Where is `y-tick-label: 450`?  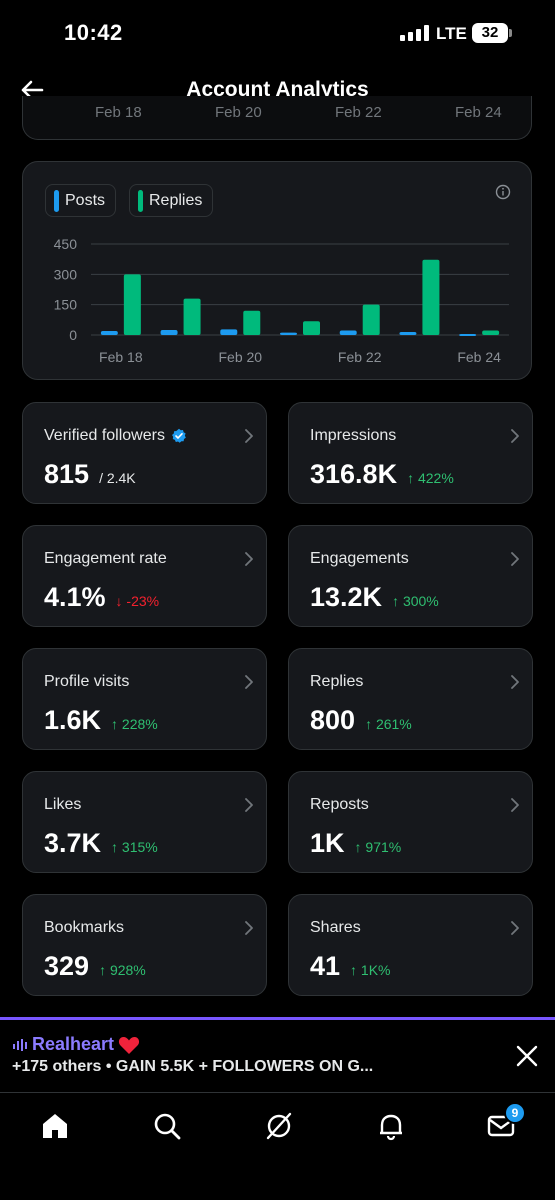 y-tick-label: 450 is located at coordinates (66, 244).